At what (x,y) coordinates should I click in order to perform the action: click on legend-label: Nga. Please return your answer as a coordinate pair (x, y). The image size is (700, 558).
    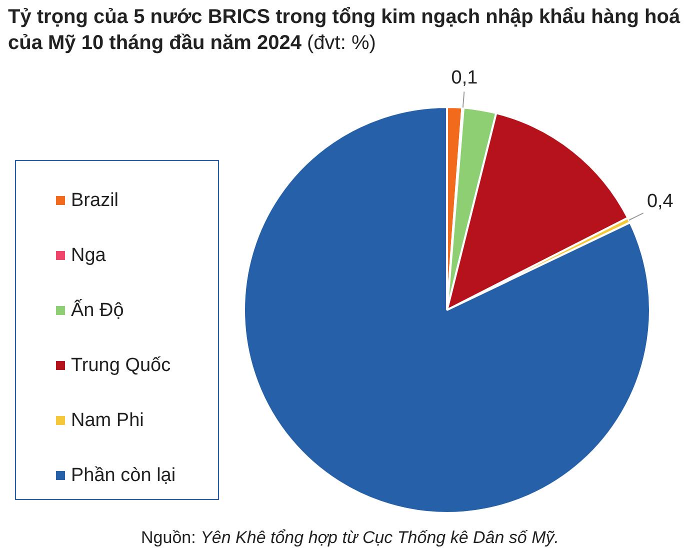
    Looking at the image, I should click on (88, 255).